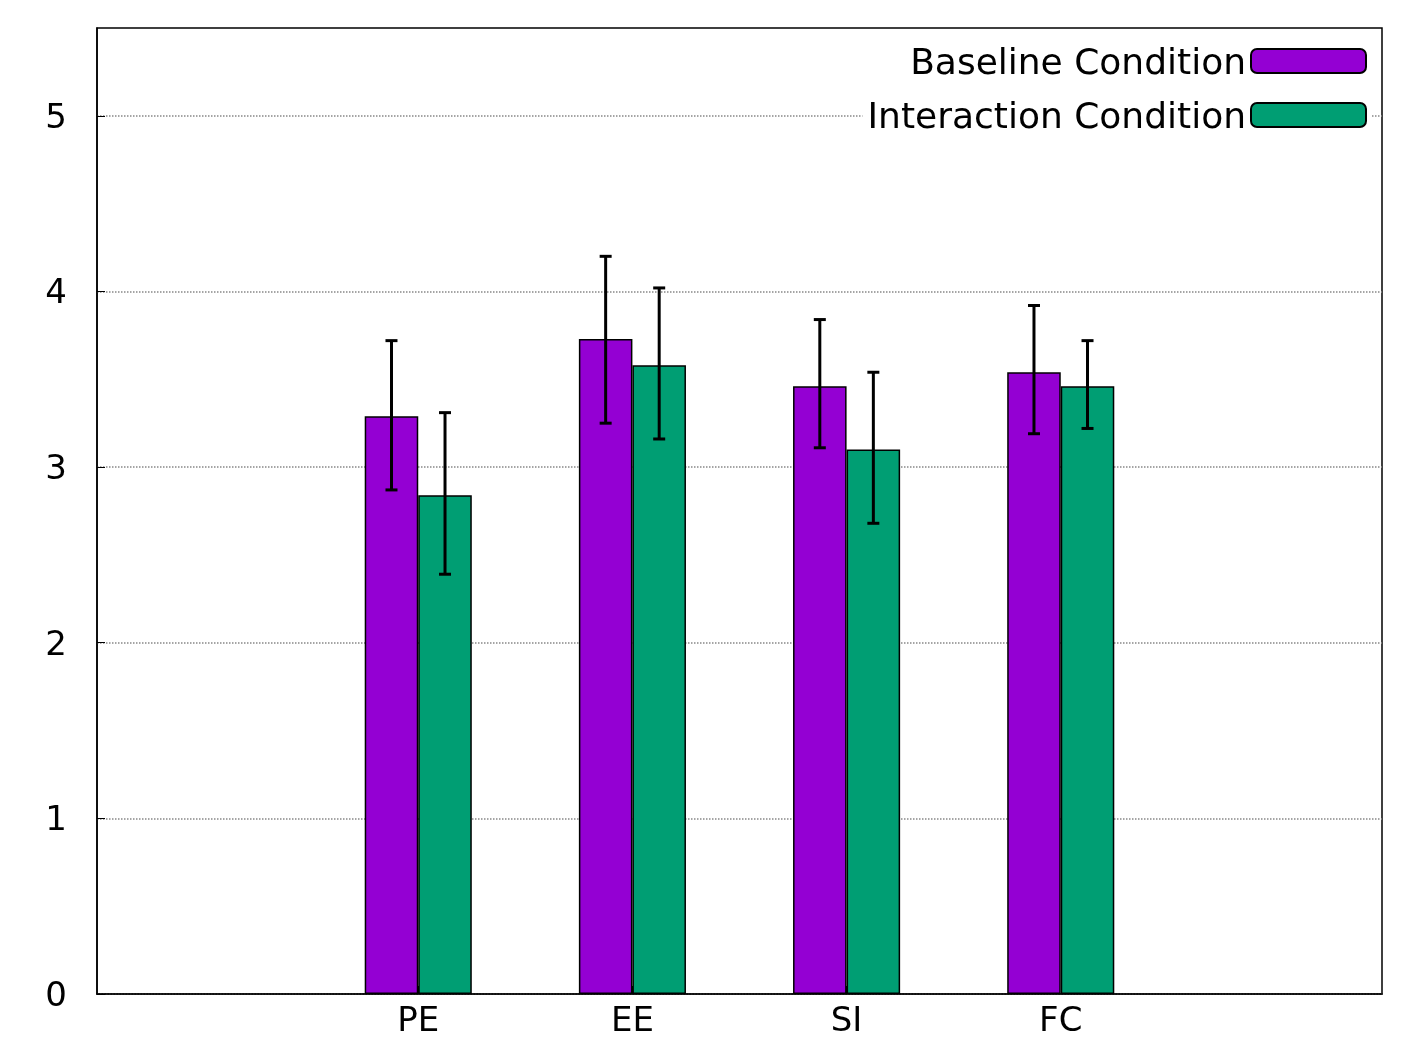  I want to click on y-tick-label: 1, so click(56, 818).